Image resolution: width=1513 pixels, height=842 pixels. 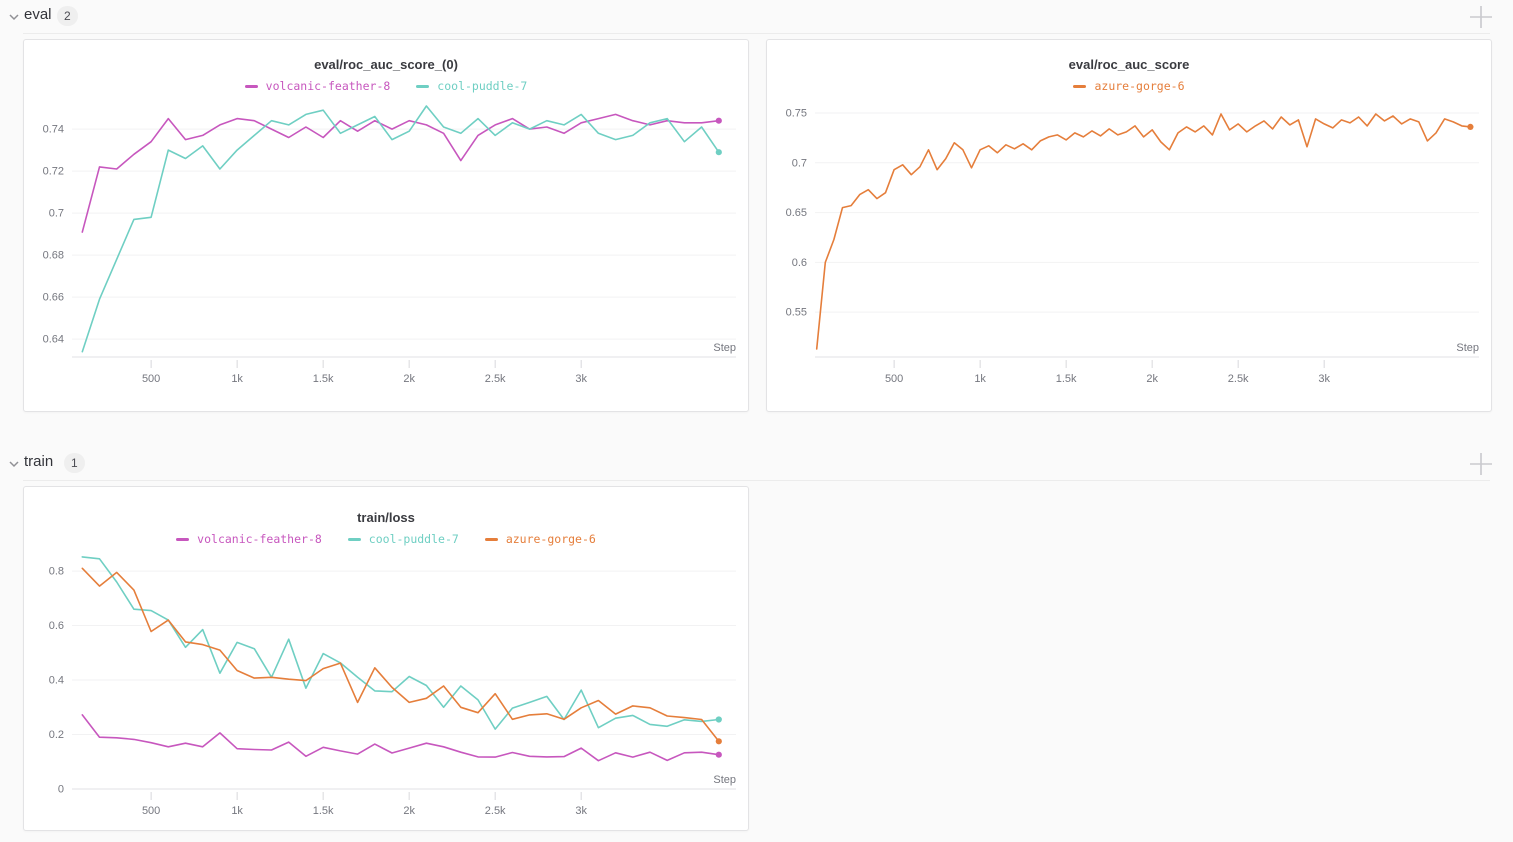 What do you see at coordinates (56, 735) in the screenshot?
I see `y-tick-label: 0.2` at bounding box center [56, 735].